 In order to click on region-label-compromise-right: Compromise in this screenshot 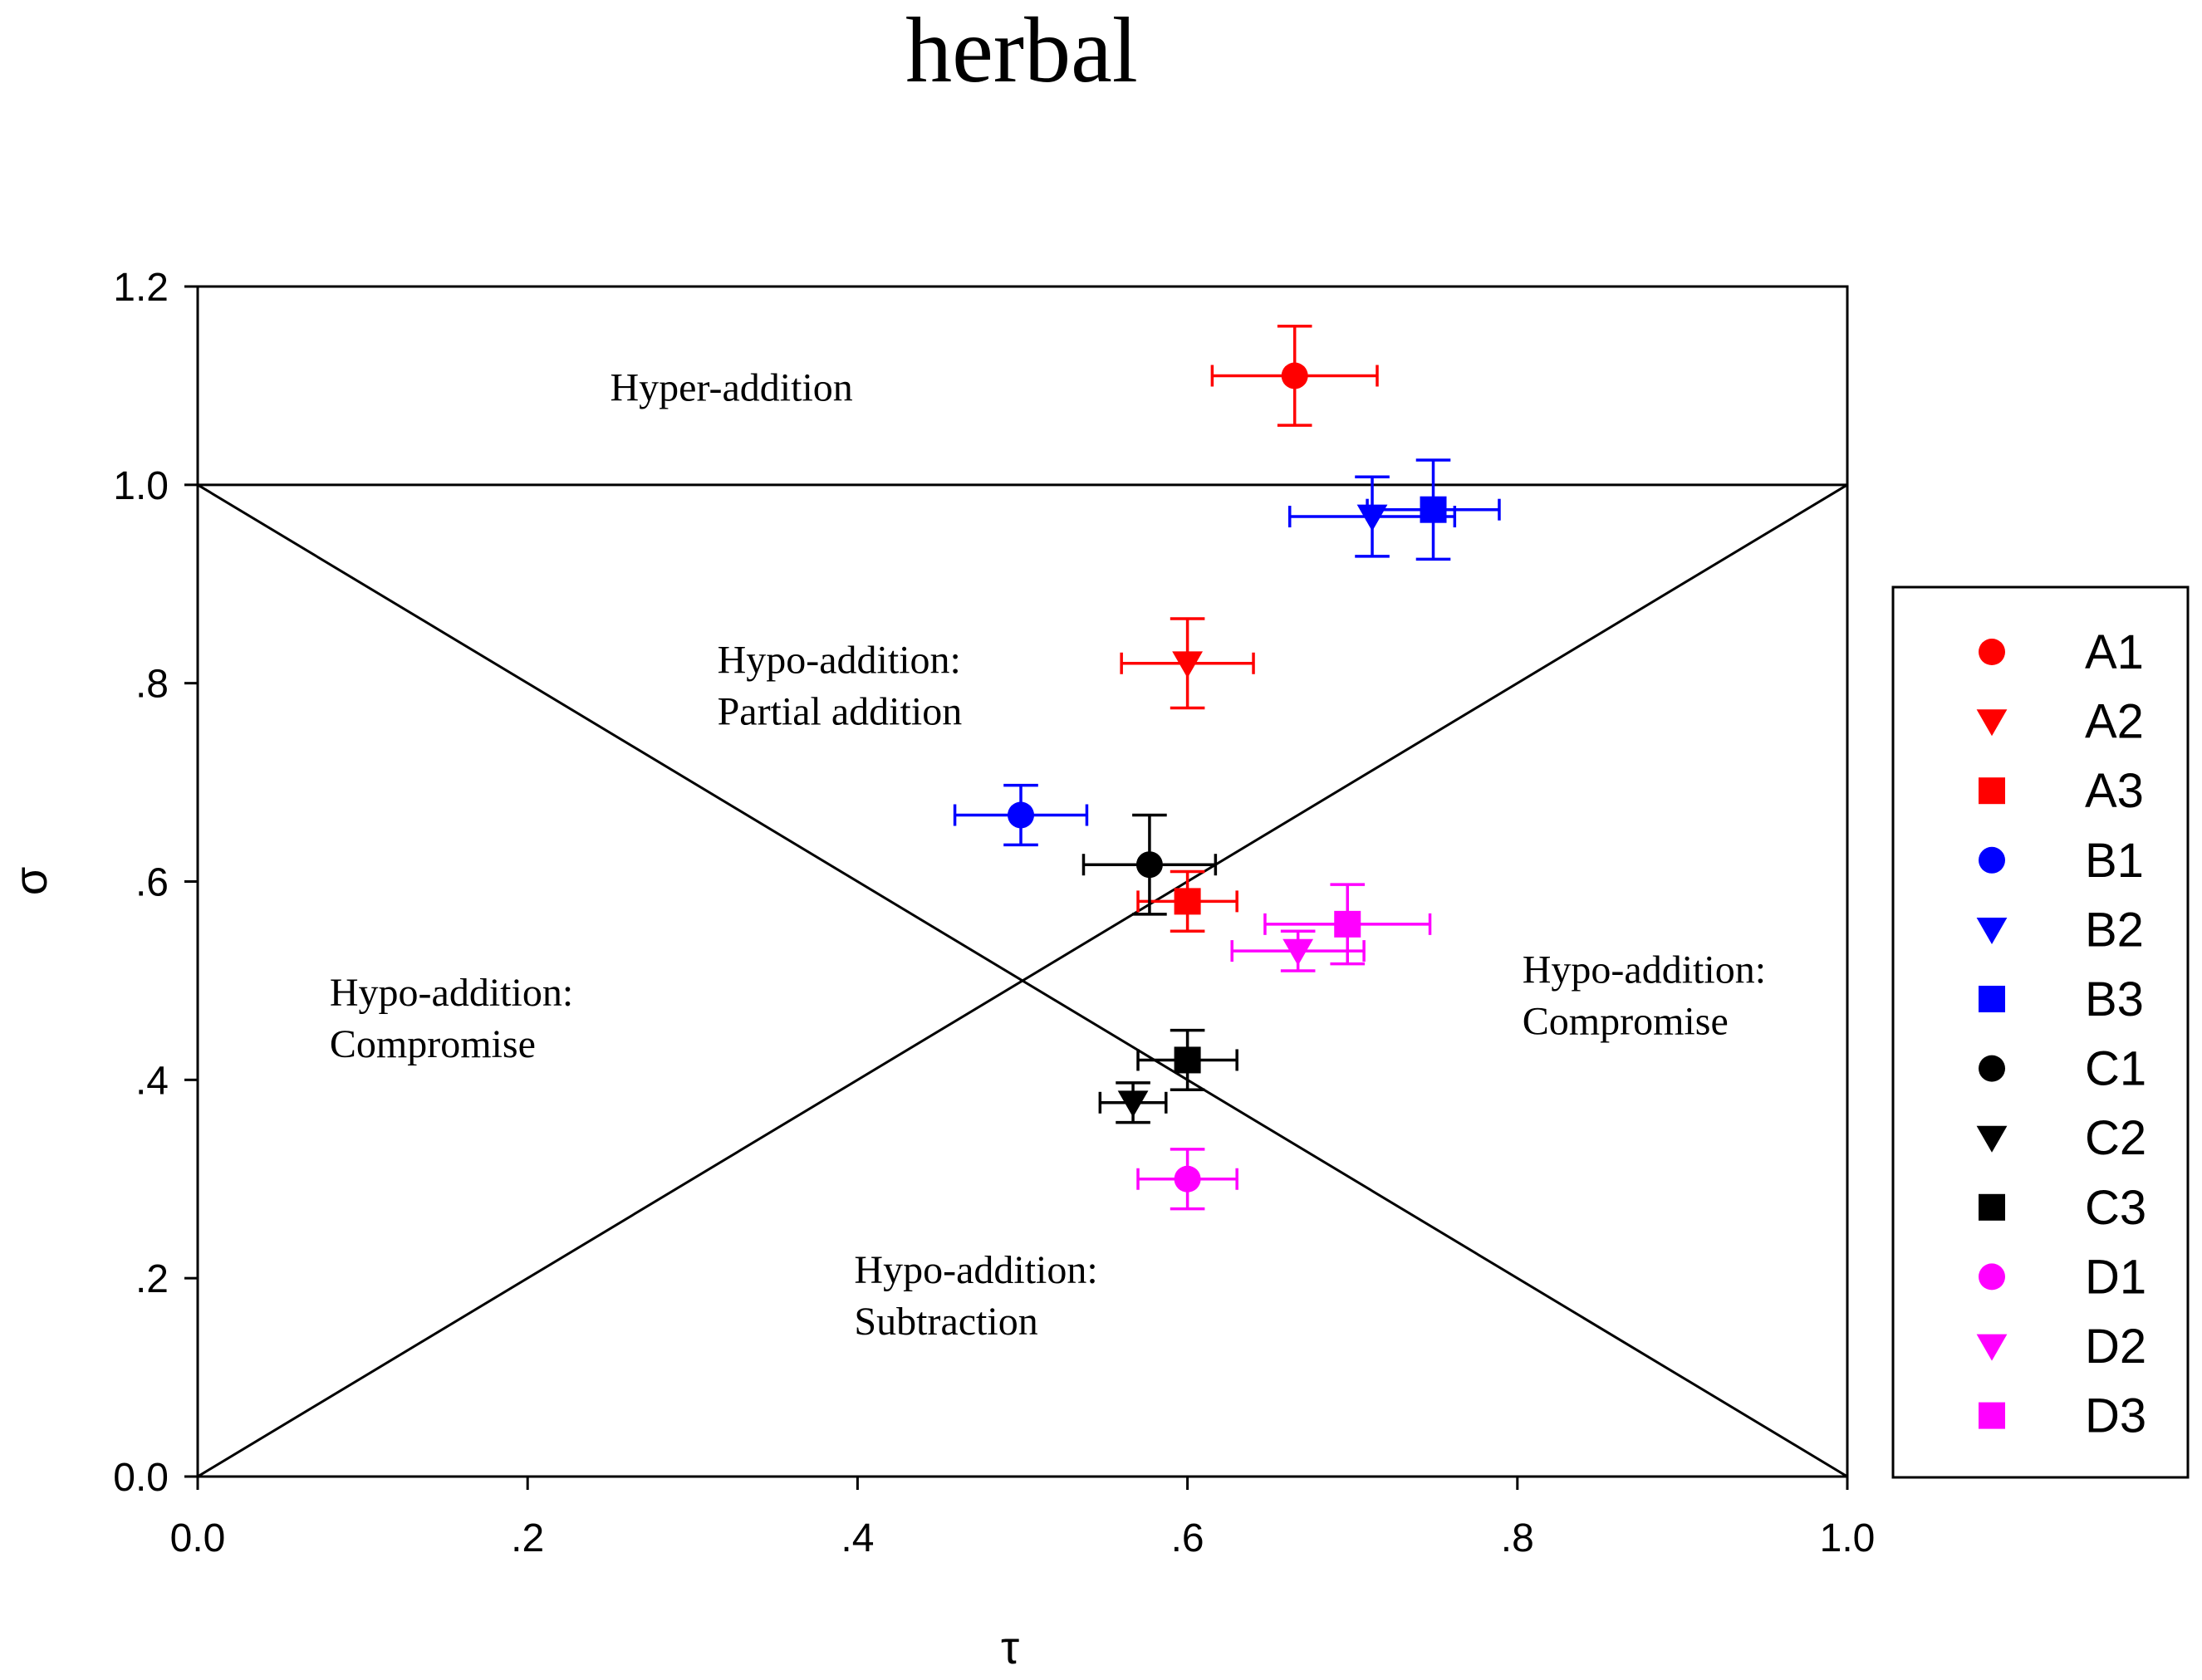, I will do `click(1626, 1021)`.